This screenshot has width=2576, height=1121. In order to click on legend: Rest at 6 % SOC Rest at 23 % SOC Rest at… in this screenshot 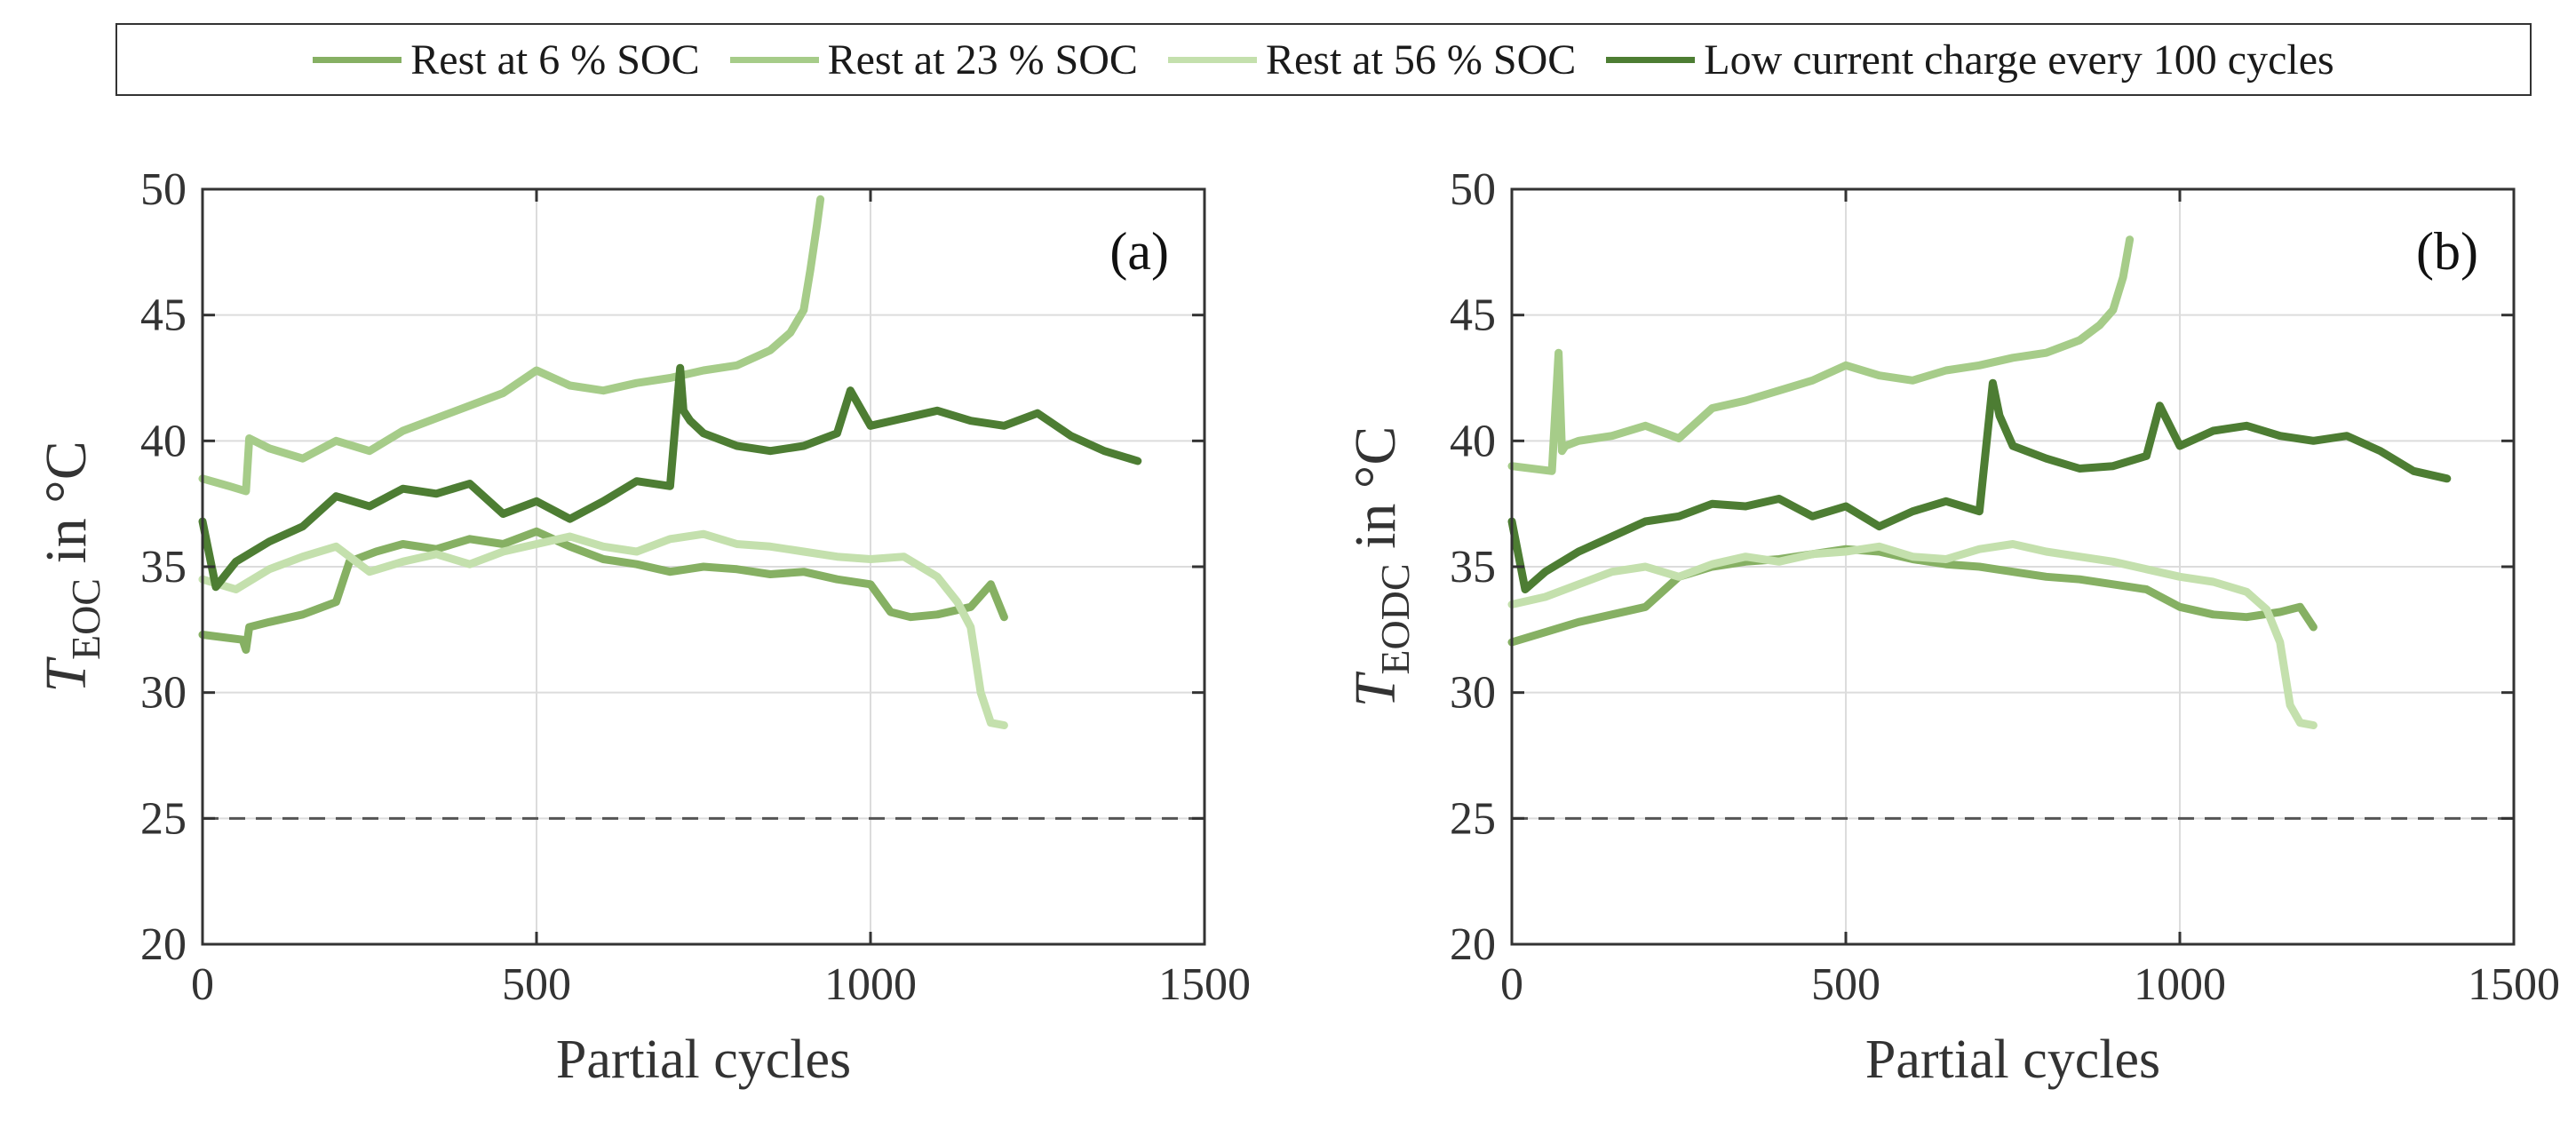, I will do `click(1323, 59)`.